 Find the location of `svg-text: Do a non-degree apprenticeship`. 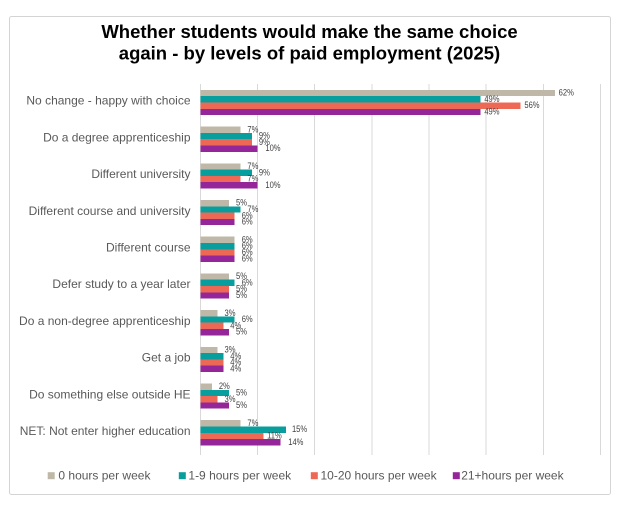

svg-text: Do a non-degree apprenticeship is located at coordinates (105, 321).